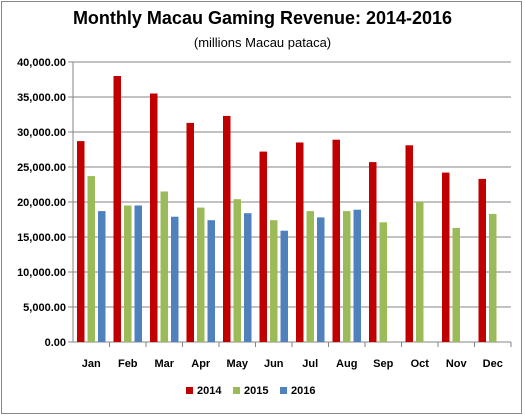 The image size is (525, 417). I want to click on y-tick-label: 20,000.00, so click(41, 203).